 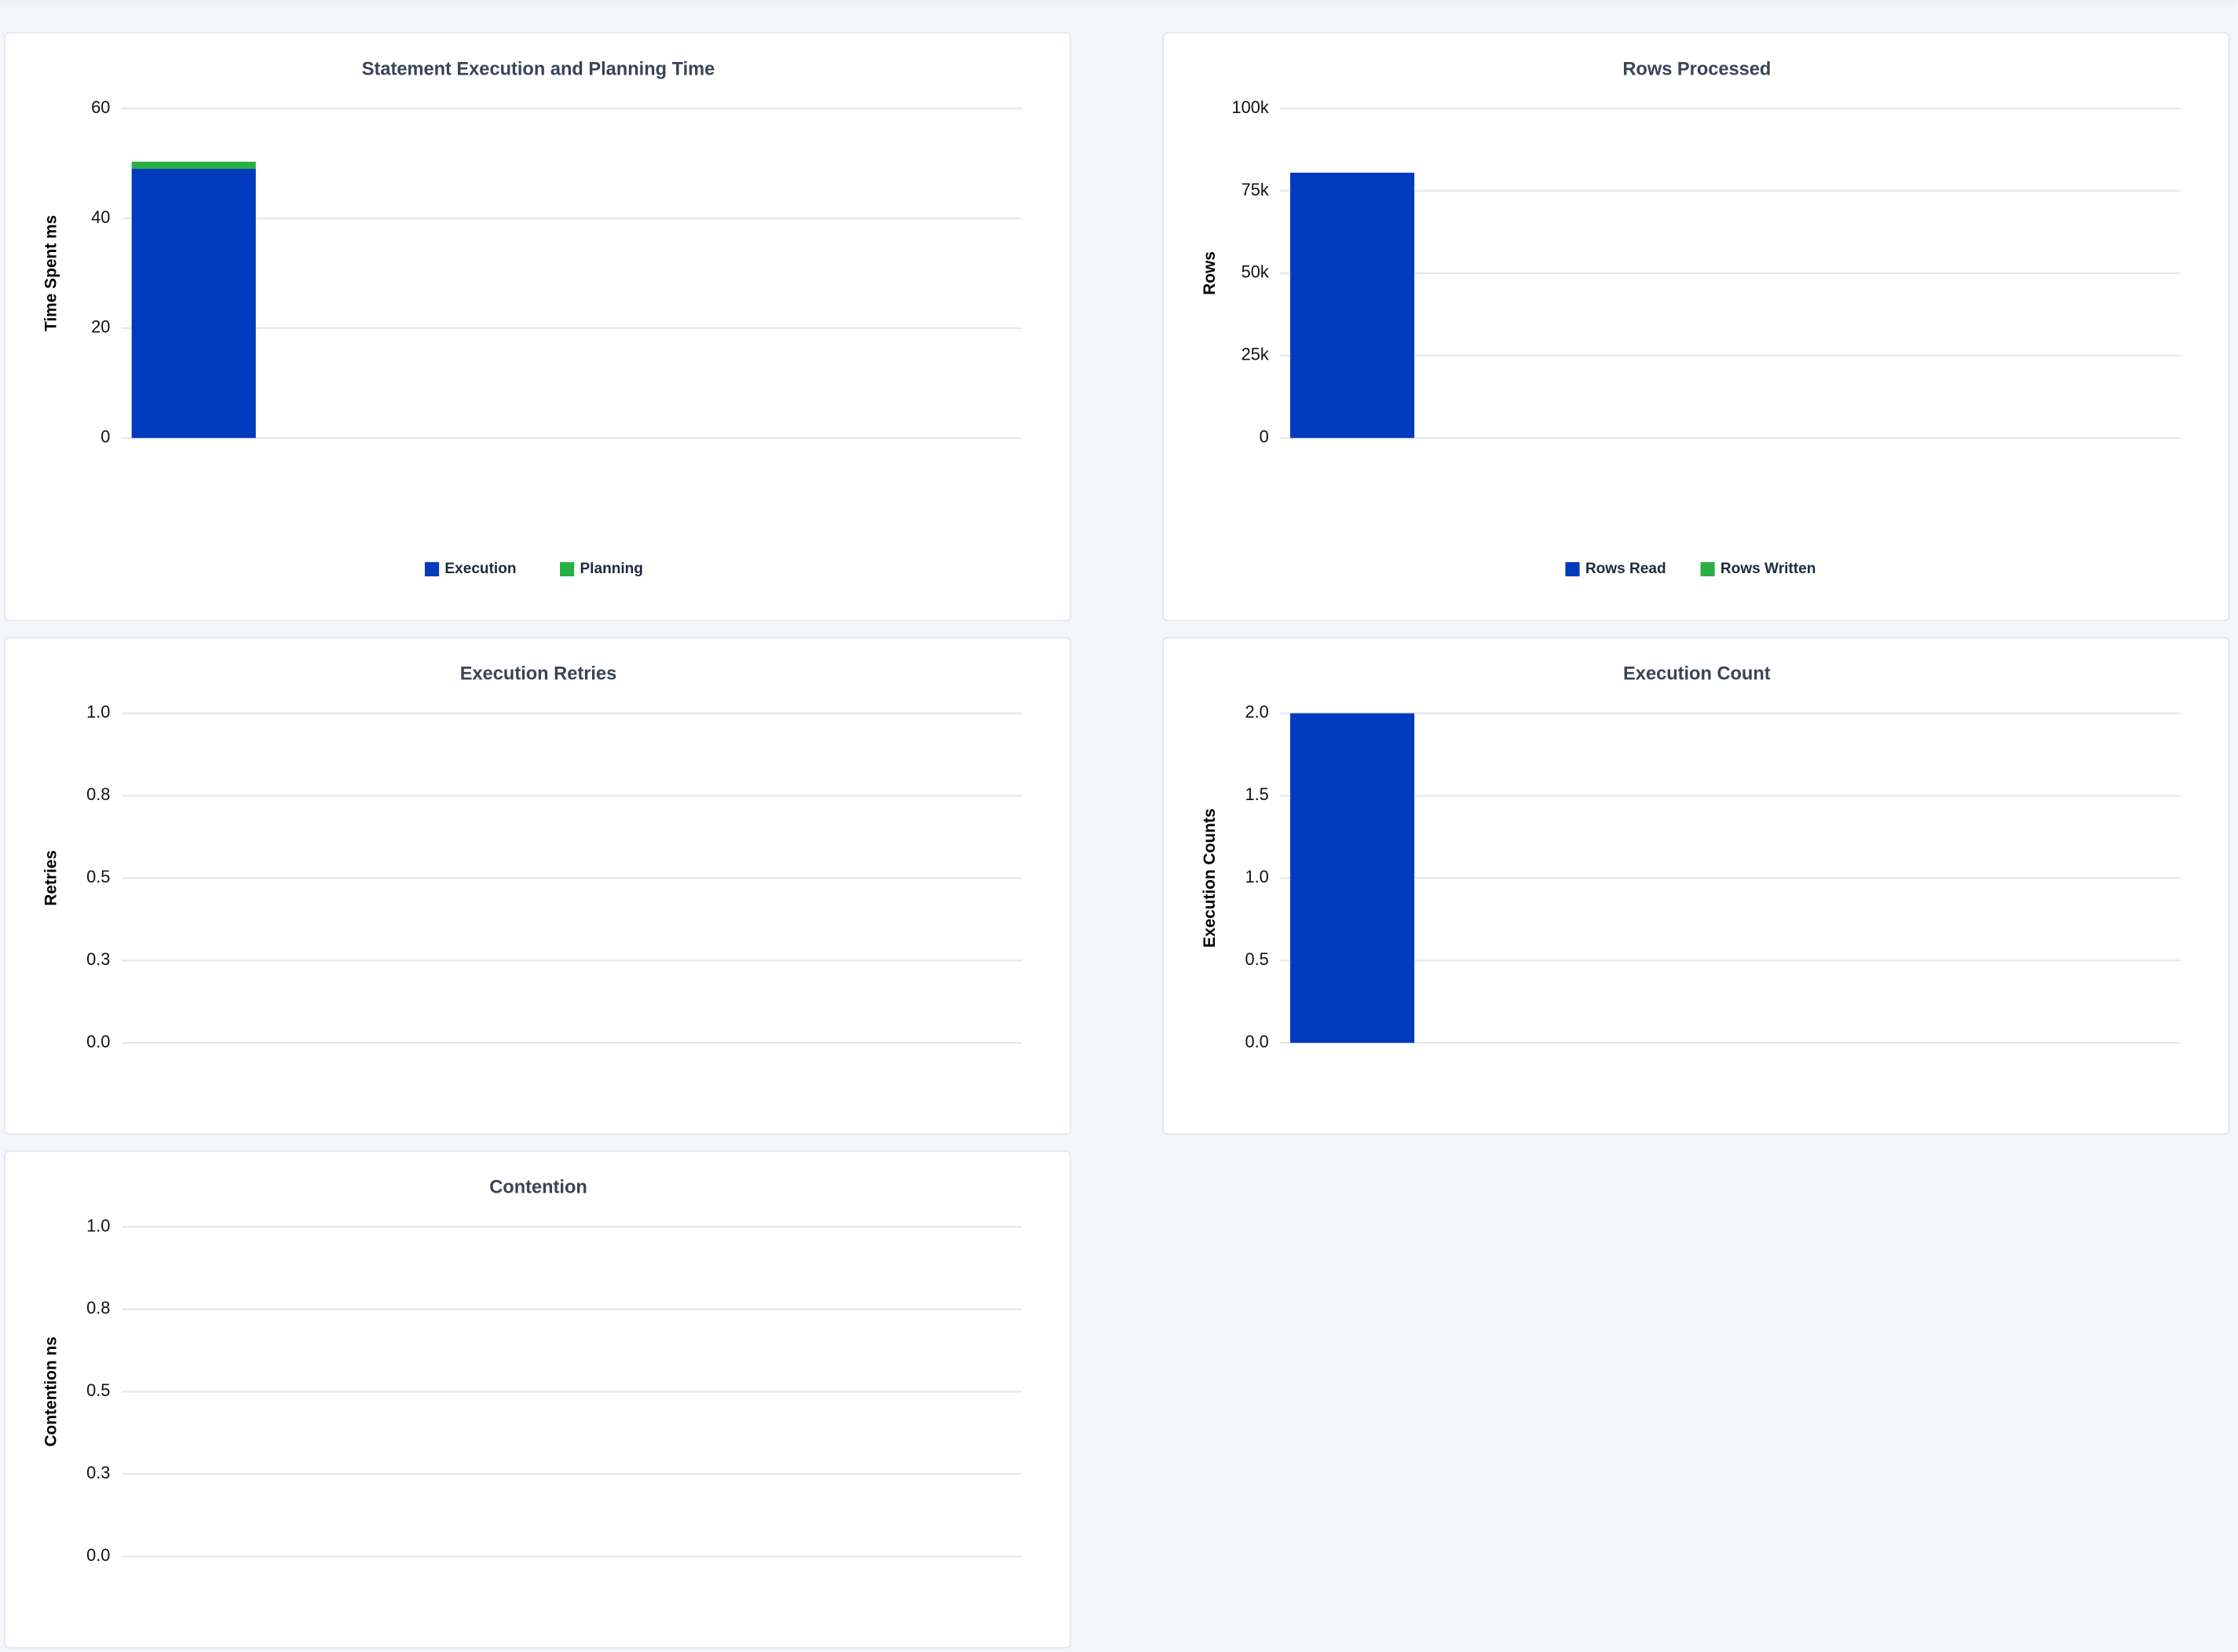 What do you see at coordinates (1210, 273) in the screenshot?
I see `y-axis-label: Rows` at bounding box center [1210, 273].